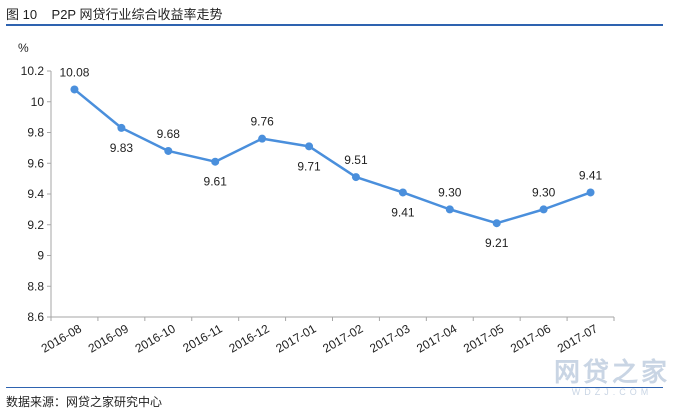  What do you see at coordinates (35, 194) in the screenshot?
I see `y-tick-label: 9.4` at bounding box center [35, 194].